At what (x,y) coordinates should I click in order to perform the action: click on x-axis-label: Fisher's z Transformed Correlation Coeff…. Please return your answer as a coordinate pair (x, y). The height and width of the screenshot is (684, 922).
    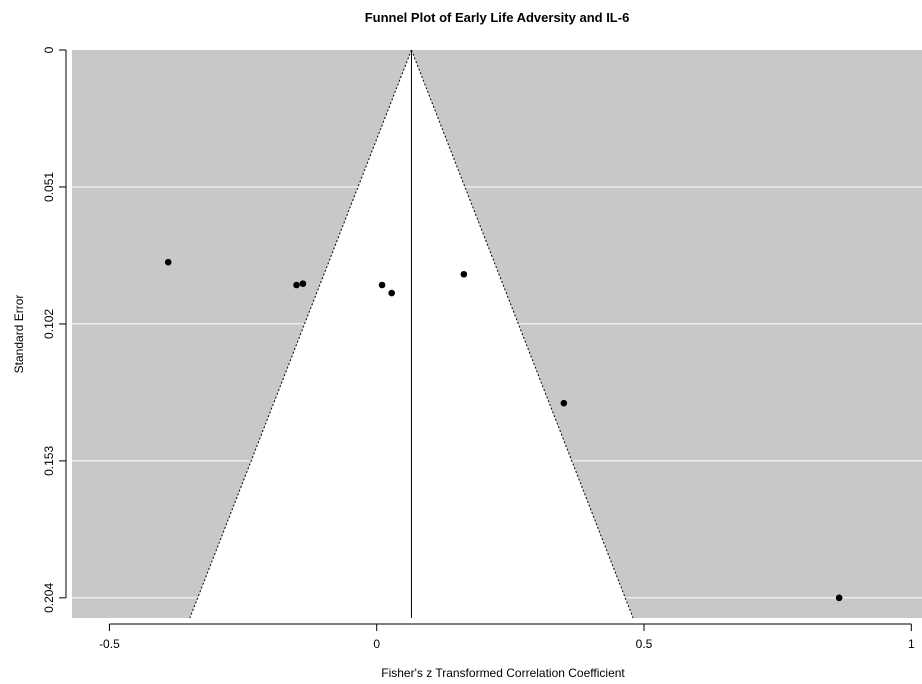
    Looking at the image, I should click on (503, 673).